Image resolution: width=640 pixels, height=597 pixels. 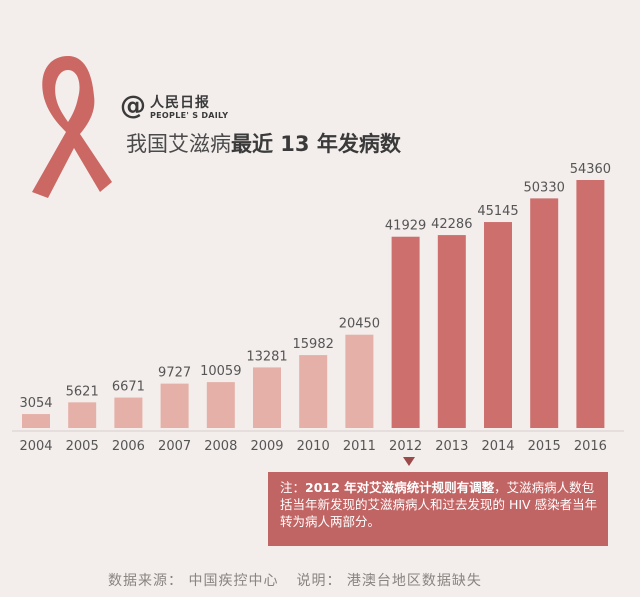 I want to click on value-label-2006: 6671, so click(x=128, y=387).